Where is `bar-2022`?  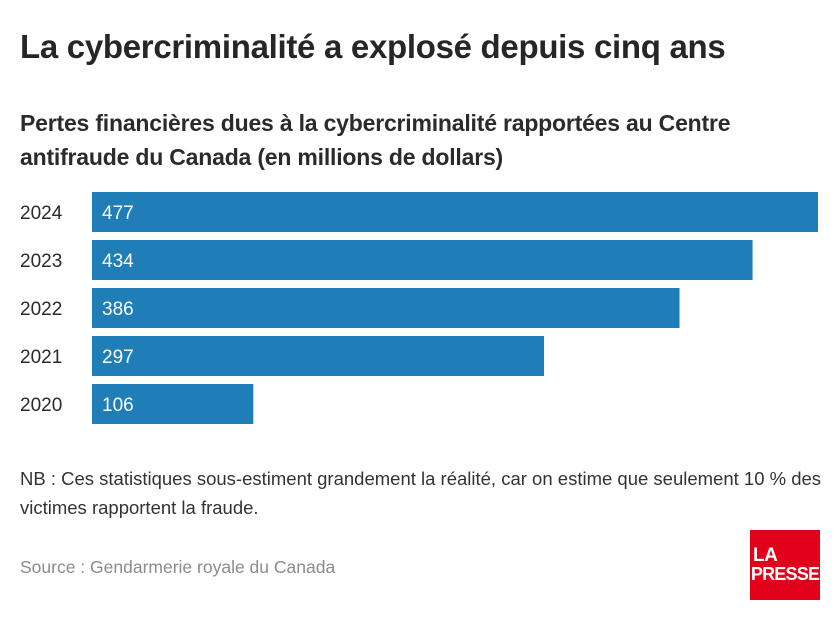
bar-2022 is located at coordinates (386, 308).